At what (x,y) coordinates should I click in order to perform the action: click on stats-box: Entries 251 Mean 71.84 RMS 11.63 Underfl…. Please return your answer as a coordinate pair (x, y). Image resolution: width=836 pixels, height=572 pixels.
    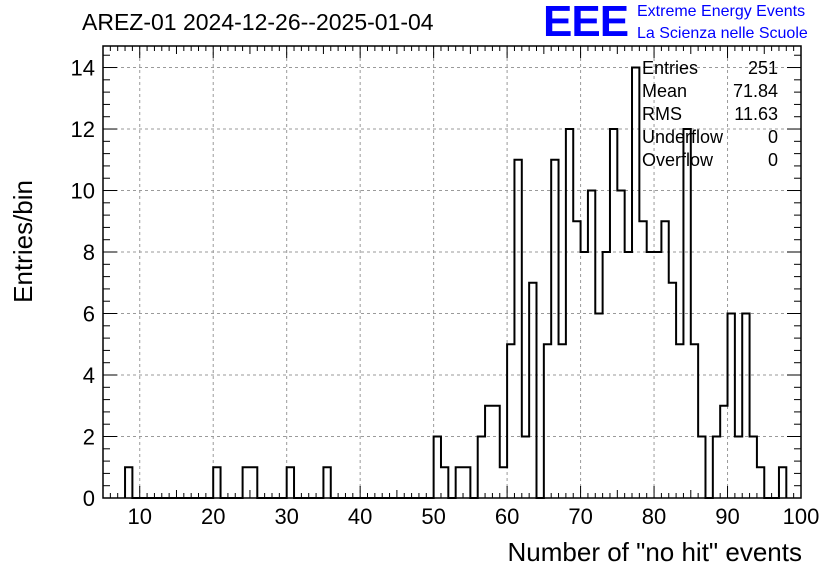
    Looking at the image, I should click on (710, 115).